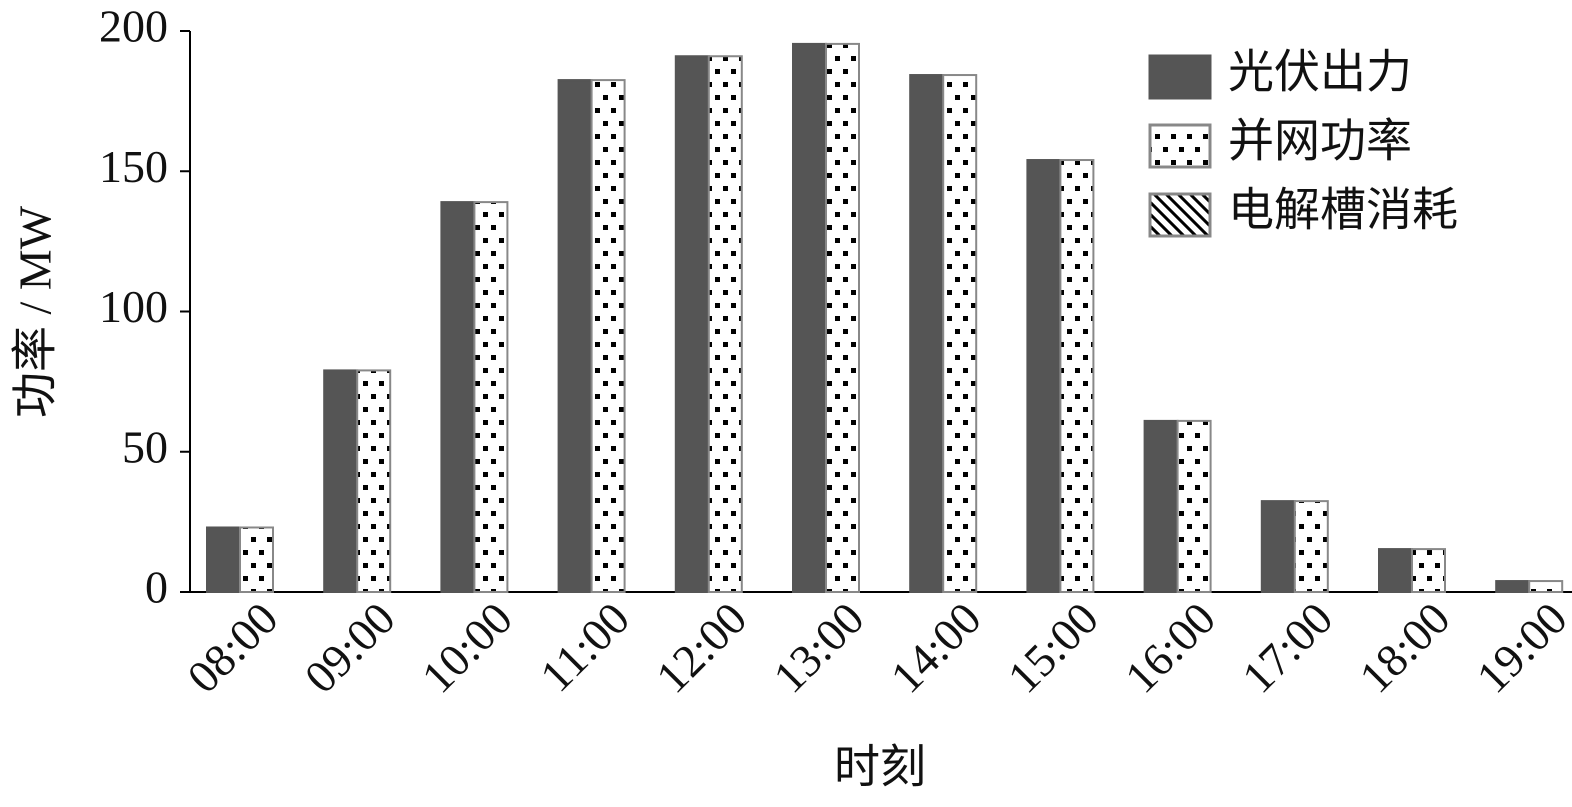  Describe the element at coordinates (133, 26) in the screenshot. I see `y-tick-label: 200` at that location.